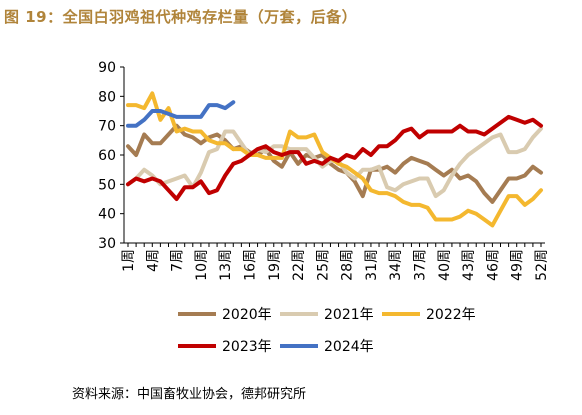  I want to click on legend-label: 2024年, so click(349, 347).